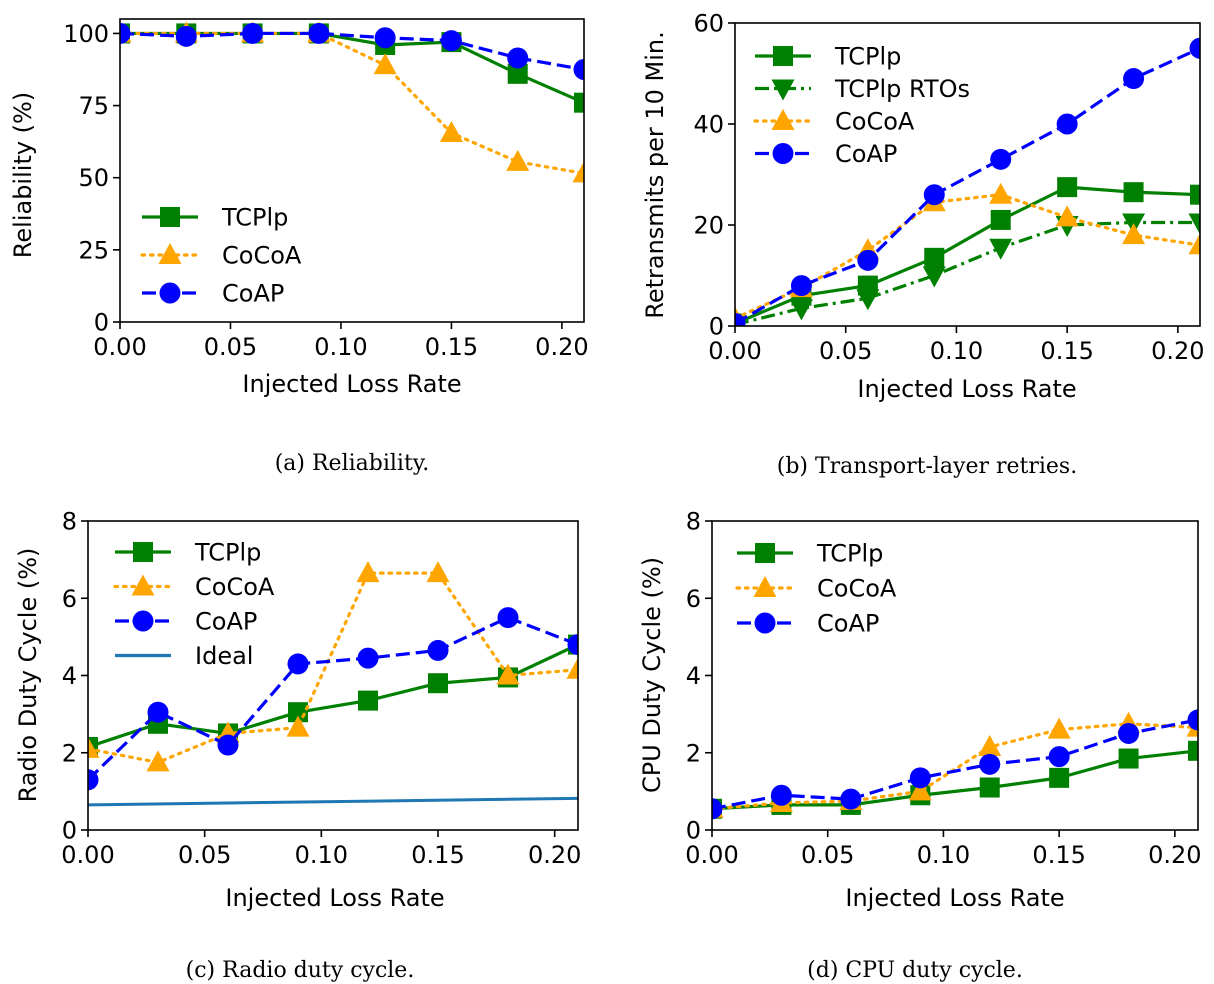  I want to click on legend: TCPlp CoCoA CoAP Ideal, so click(194, 604).